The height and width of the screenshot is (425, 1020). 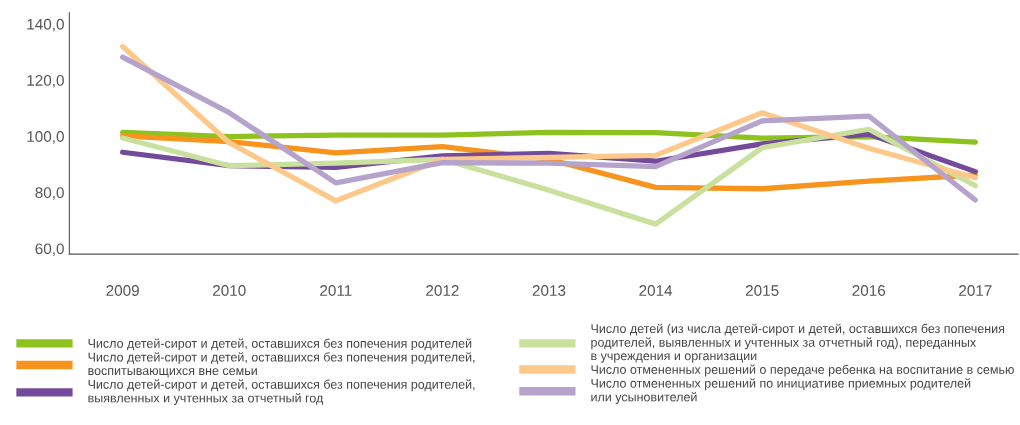 I want to click on x-tick-label: 2014, so click(x=656, y=290).